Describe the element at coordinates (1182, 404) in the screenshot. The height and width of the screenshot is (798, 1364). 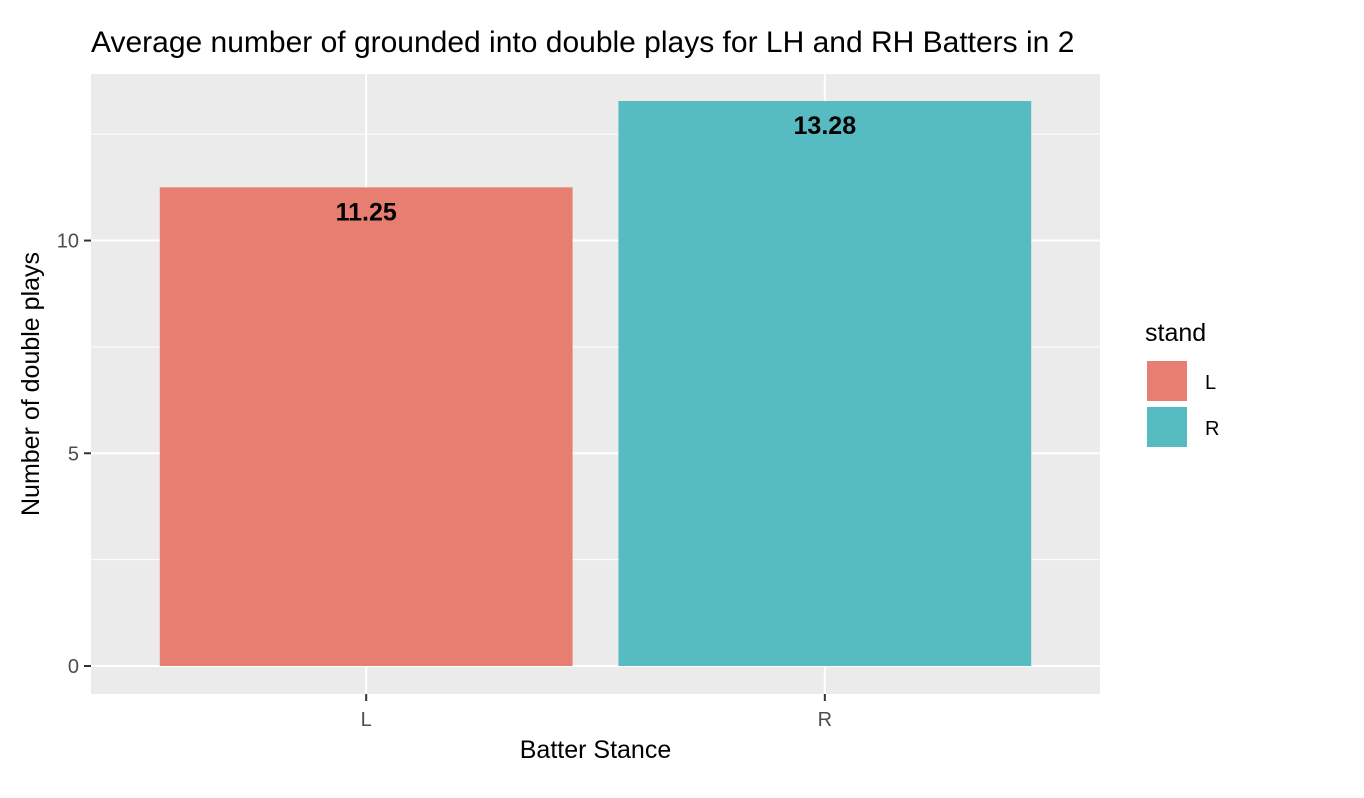
I see `legend-items: LR` at that location.